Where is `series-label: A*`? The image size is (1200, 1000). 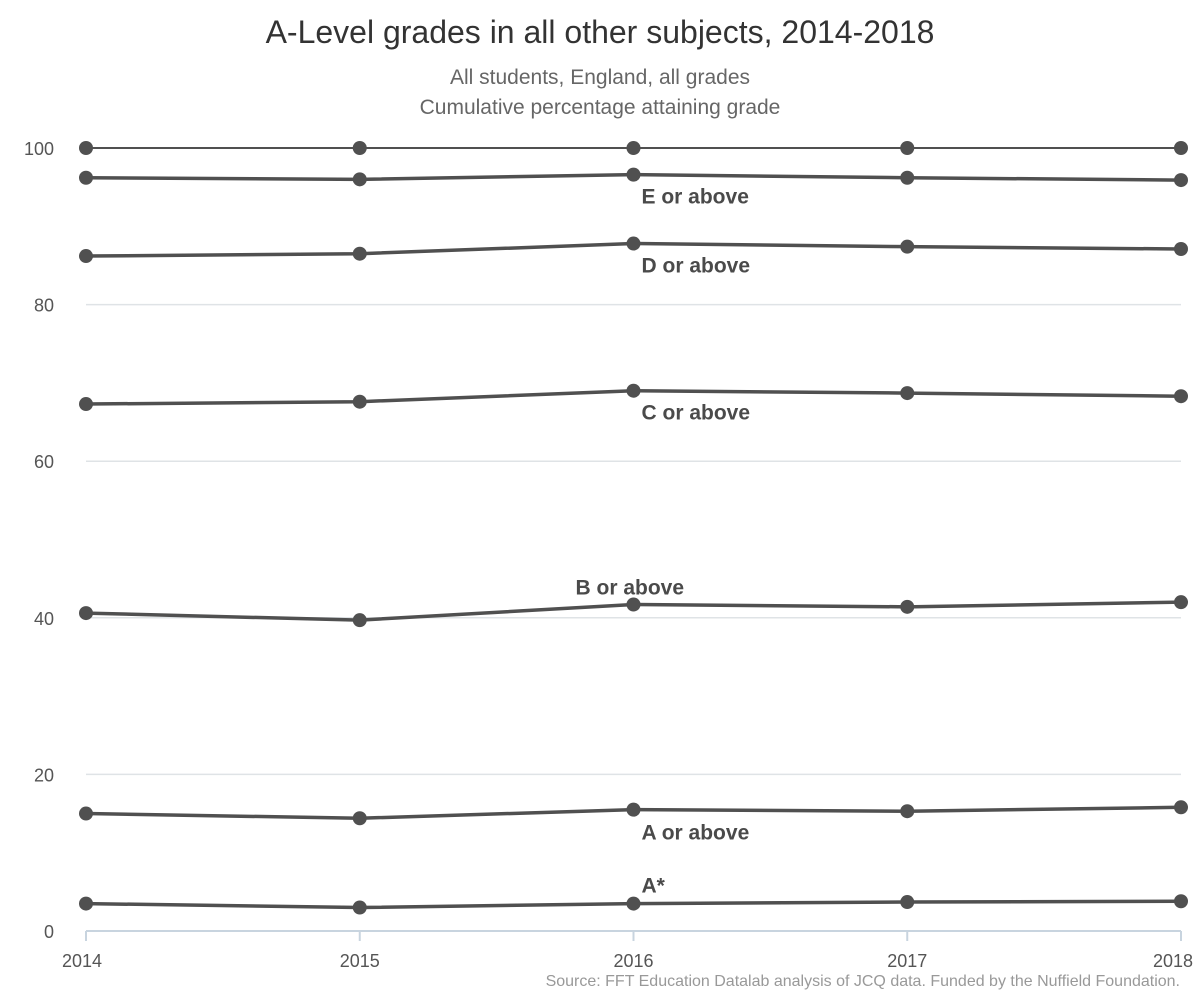 series-label: A* is located at coordinates (654, 886).